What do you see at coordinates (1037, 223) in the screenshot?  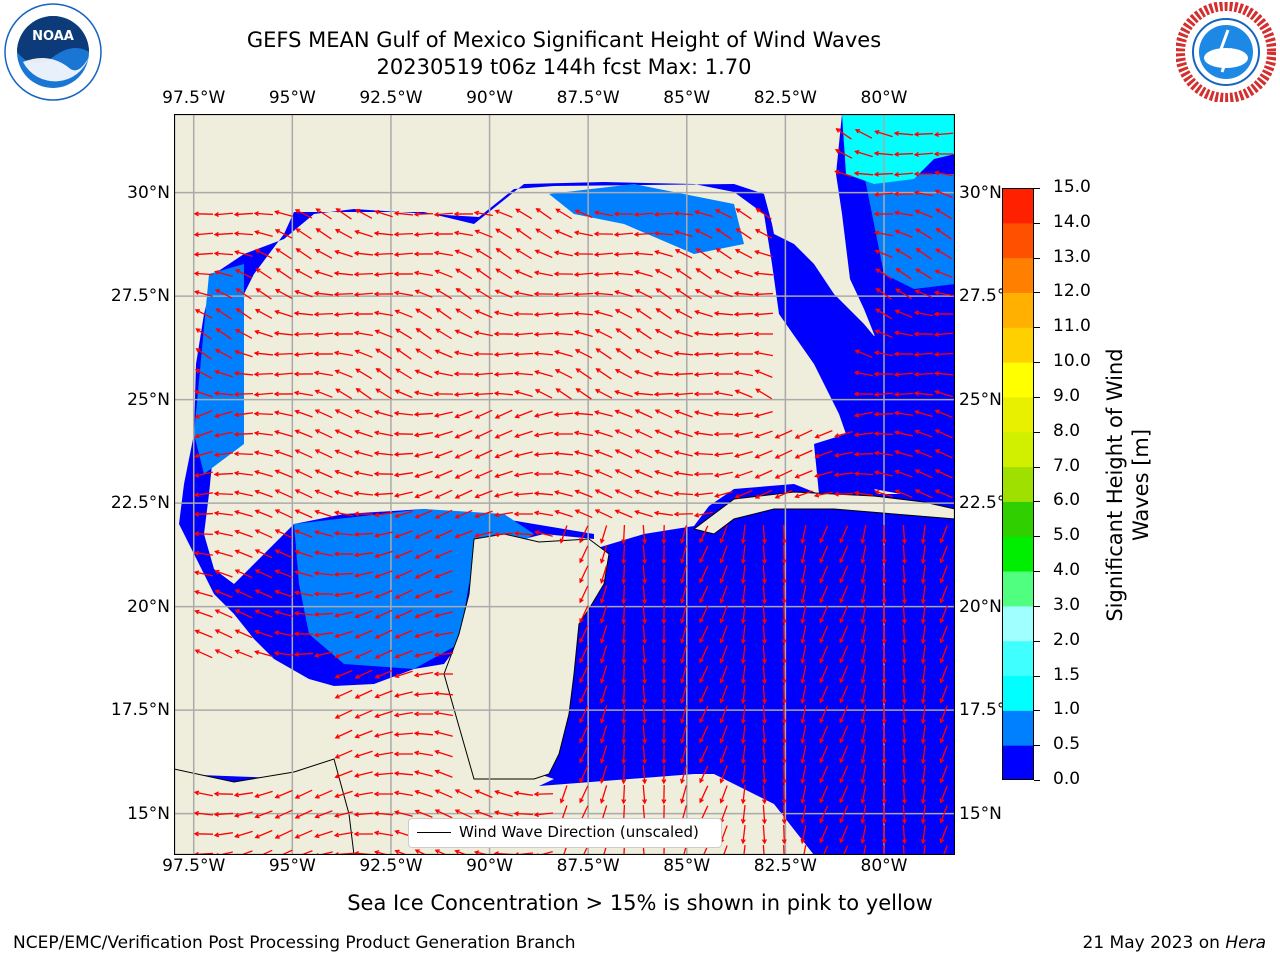 I see `colorbar-tick-mark` at bounding box center [1037, 223].